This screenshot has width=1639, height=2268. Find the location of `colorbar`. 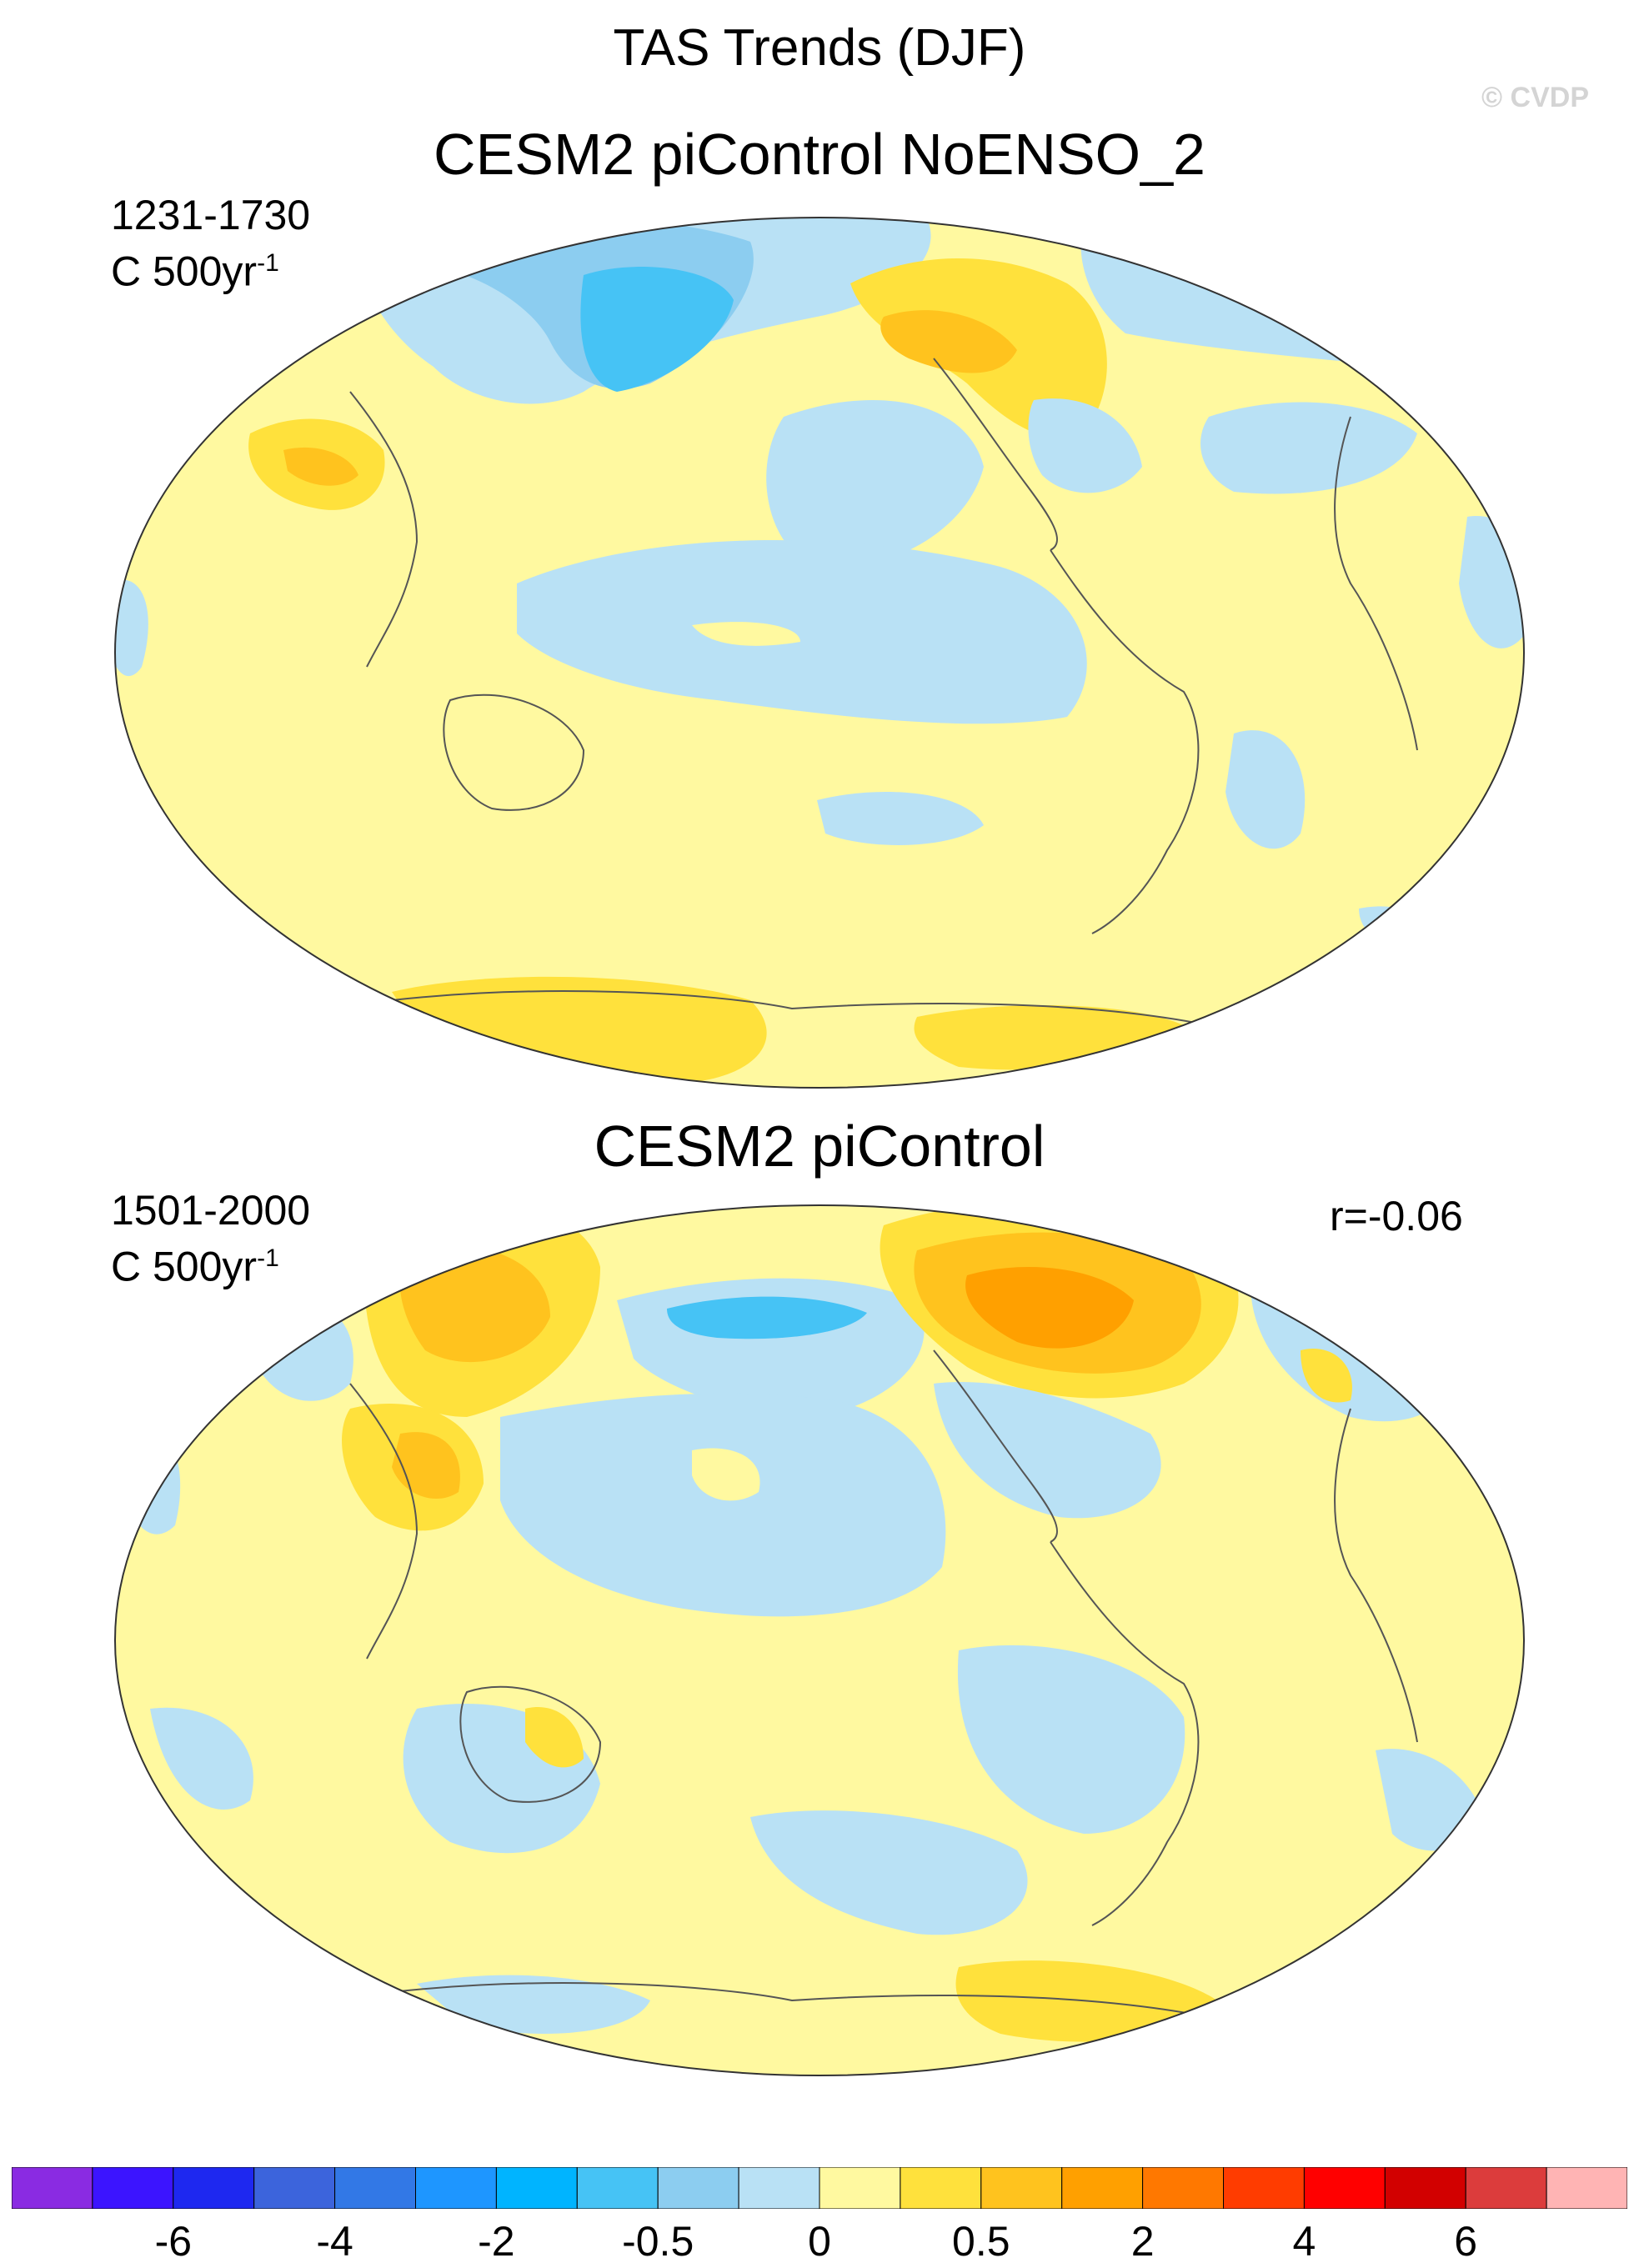

colorbar is located at coordinates (819, 2188).